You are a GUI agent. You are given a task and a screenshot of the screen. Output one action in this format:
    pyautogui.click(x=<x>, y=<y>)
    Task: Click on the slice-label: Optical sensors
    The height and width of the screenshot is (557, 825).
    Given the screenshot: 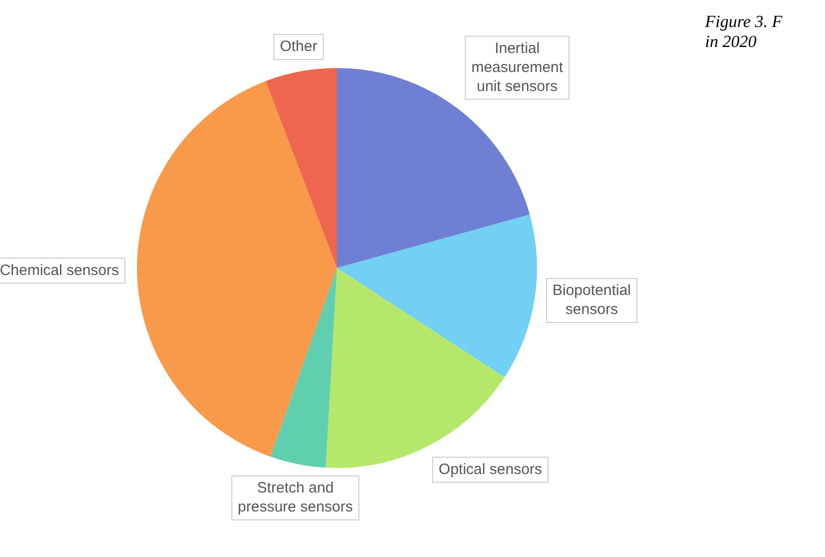 What is the action you would take?
    pyautogui.click(x=490, y=469)
    